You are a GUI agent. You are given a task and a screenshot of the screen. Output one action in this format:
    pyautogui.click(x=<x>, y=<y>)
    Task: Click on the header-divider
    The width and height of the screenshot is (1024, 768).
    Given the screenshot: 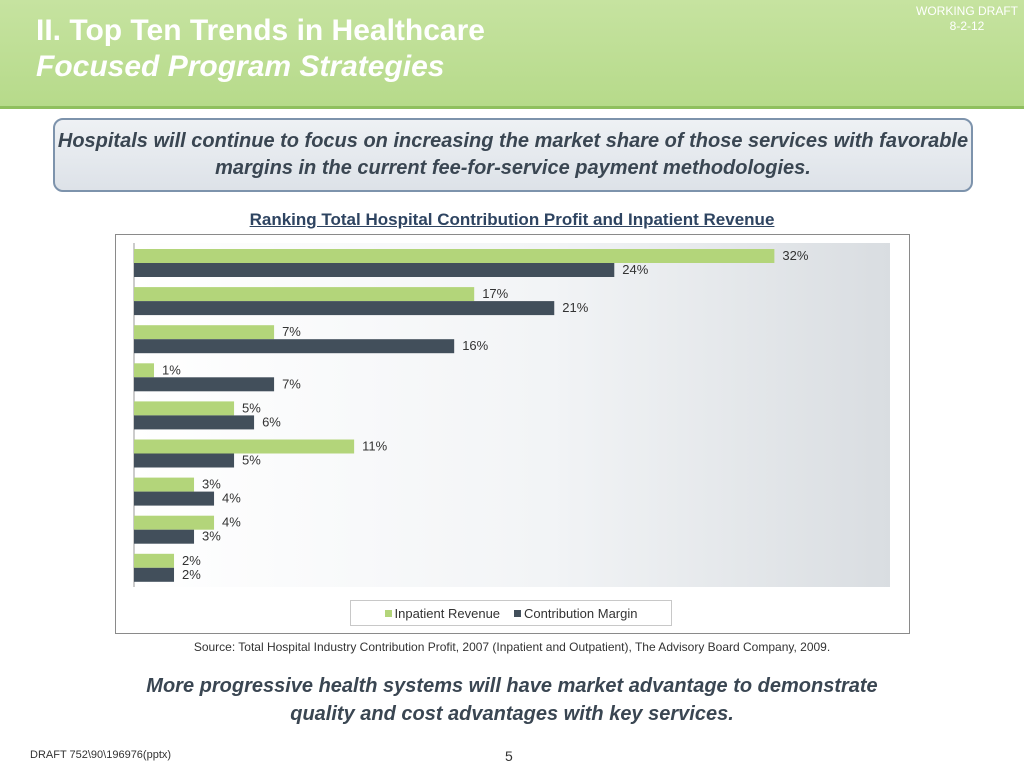 What is the action you would take?
    pyautogui.click(x=512, y=107)
    